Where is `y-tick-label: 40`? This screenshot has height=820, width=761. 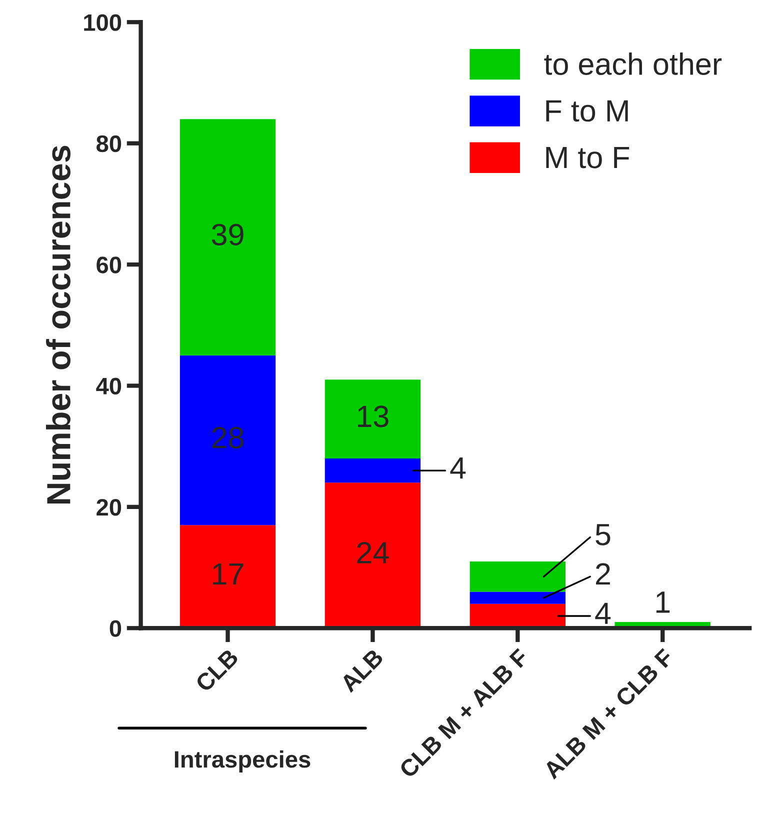
y-tick-label: 40 is located at coordinates (109, 386).